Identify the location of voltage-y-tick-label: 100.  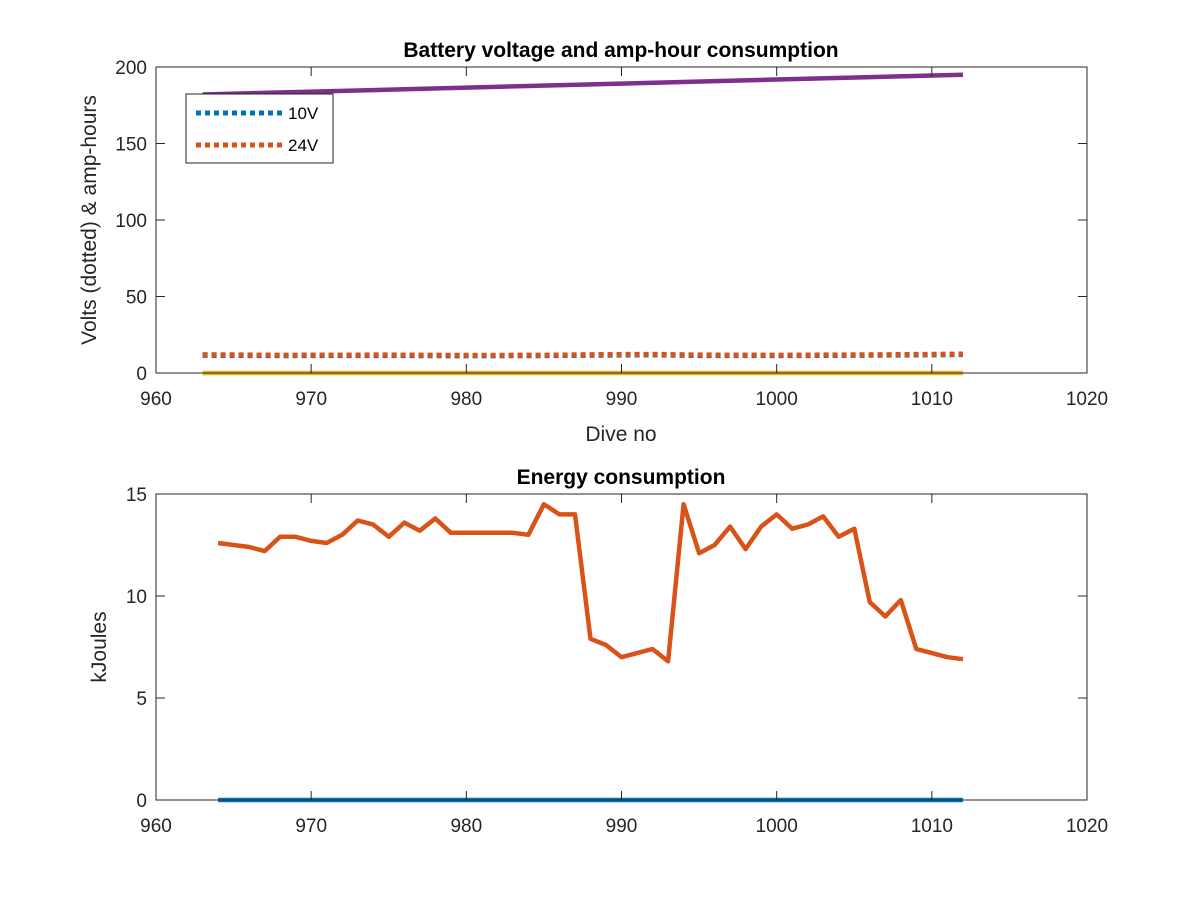
(131, 221).